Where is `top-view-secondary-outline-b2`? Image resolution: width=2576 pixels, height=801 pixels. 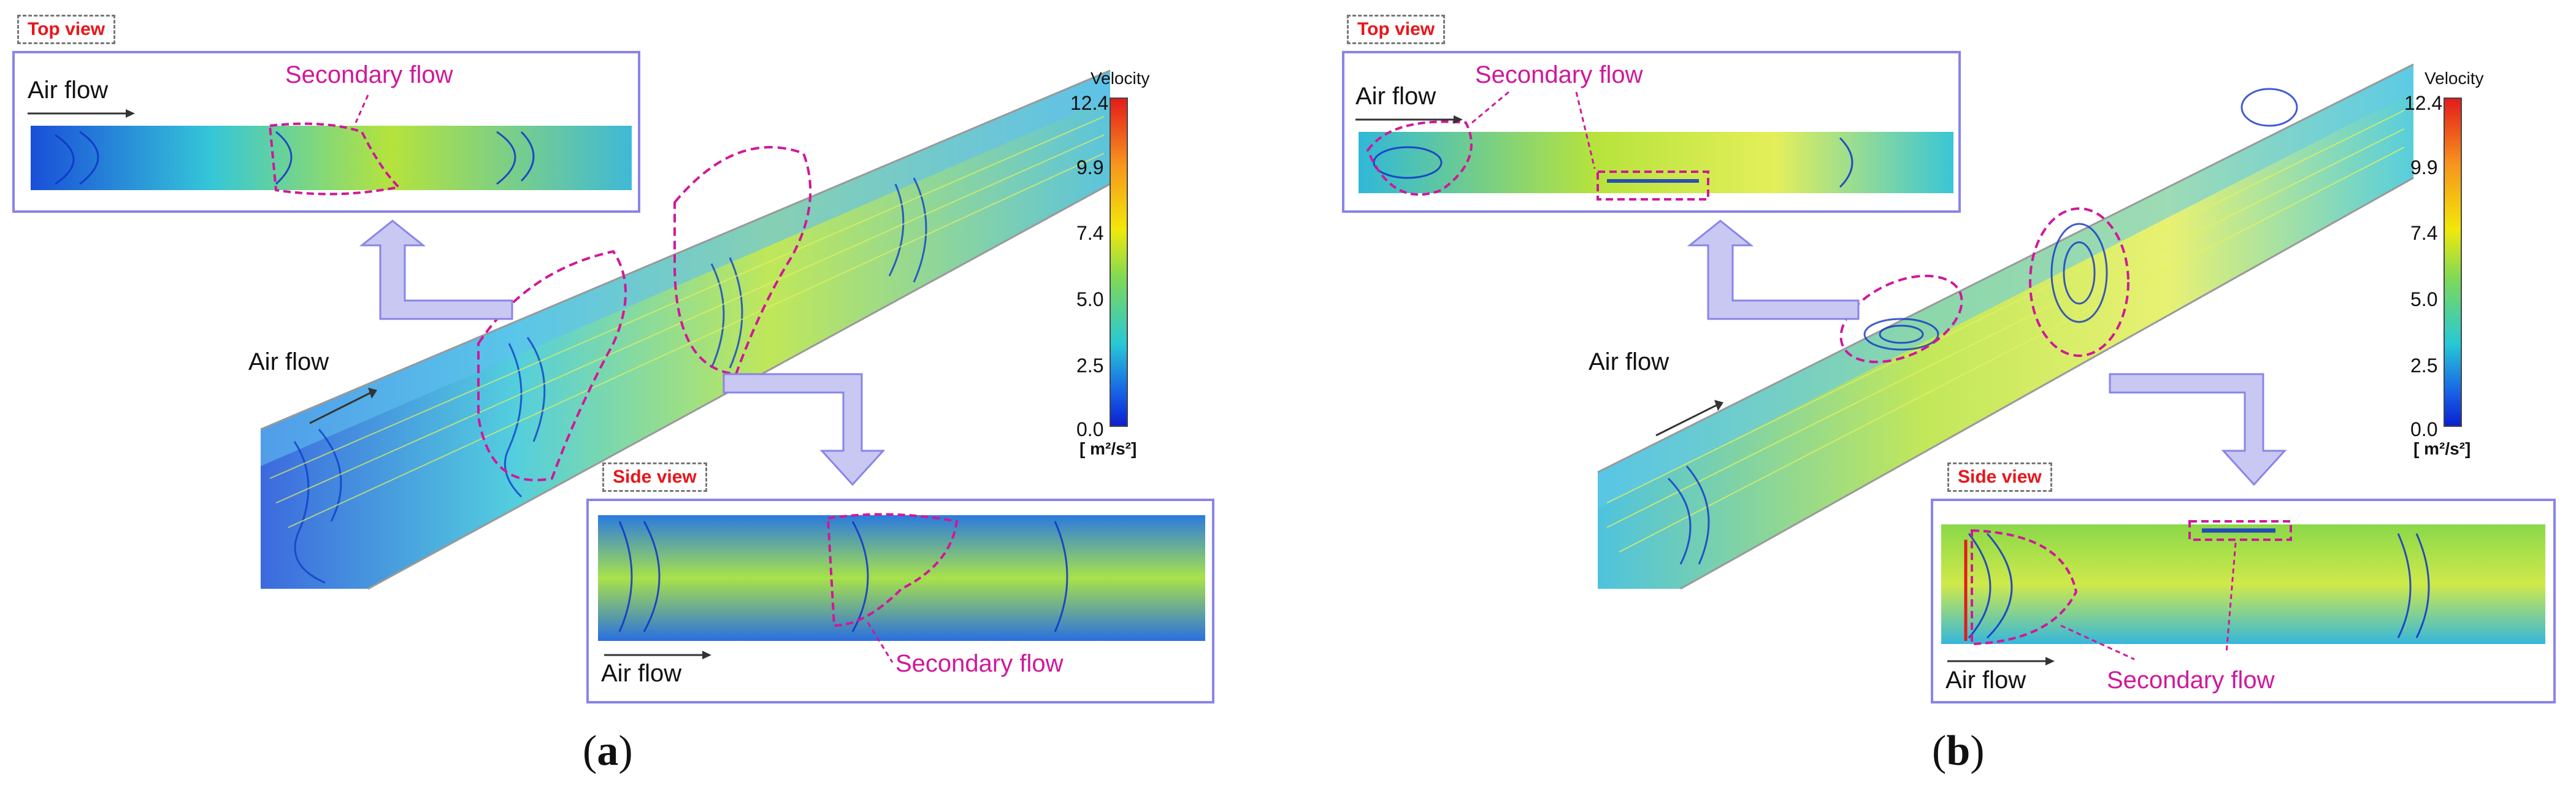 top-view-secondary-outline-b2 is located at coordinates (1653, 186).